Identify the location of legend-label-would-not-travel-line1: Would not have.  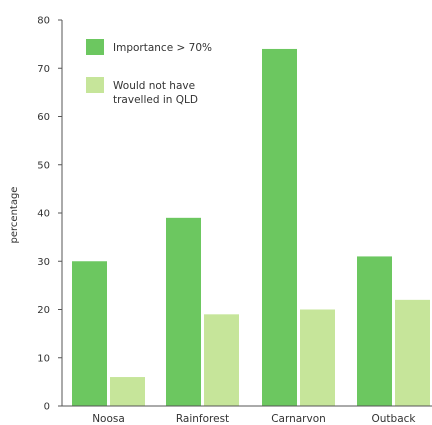
(154, 86).